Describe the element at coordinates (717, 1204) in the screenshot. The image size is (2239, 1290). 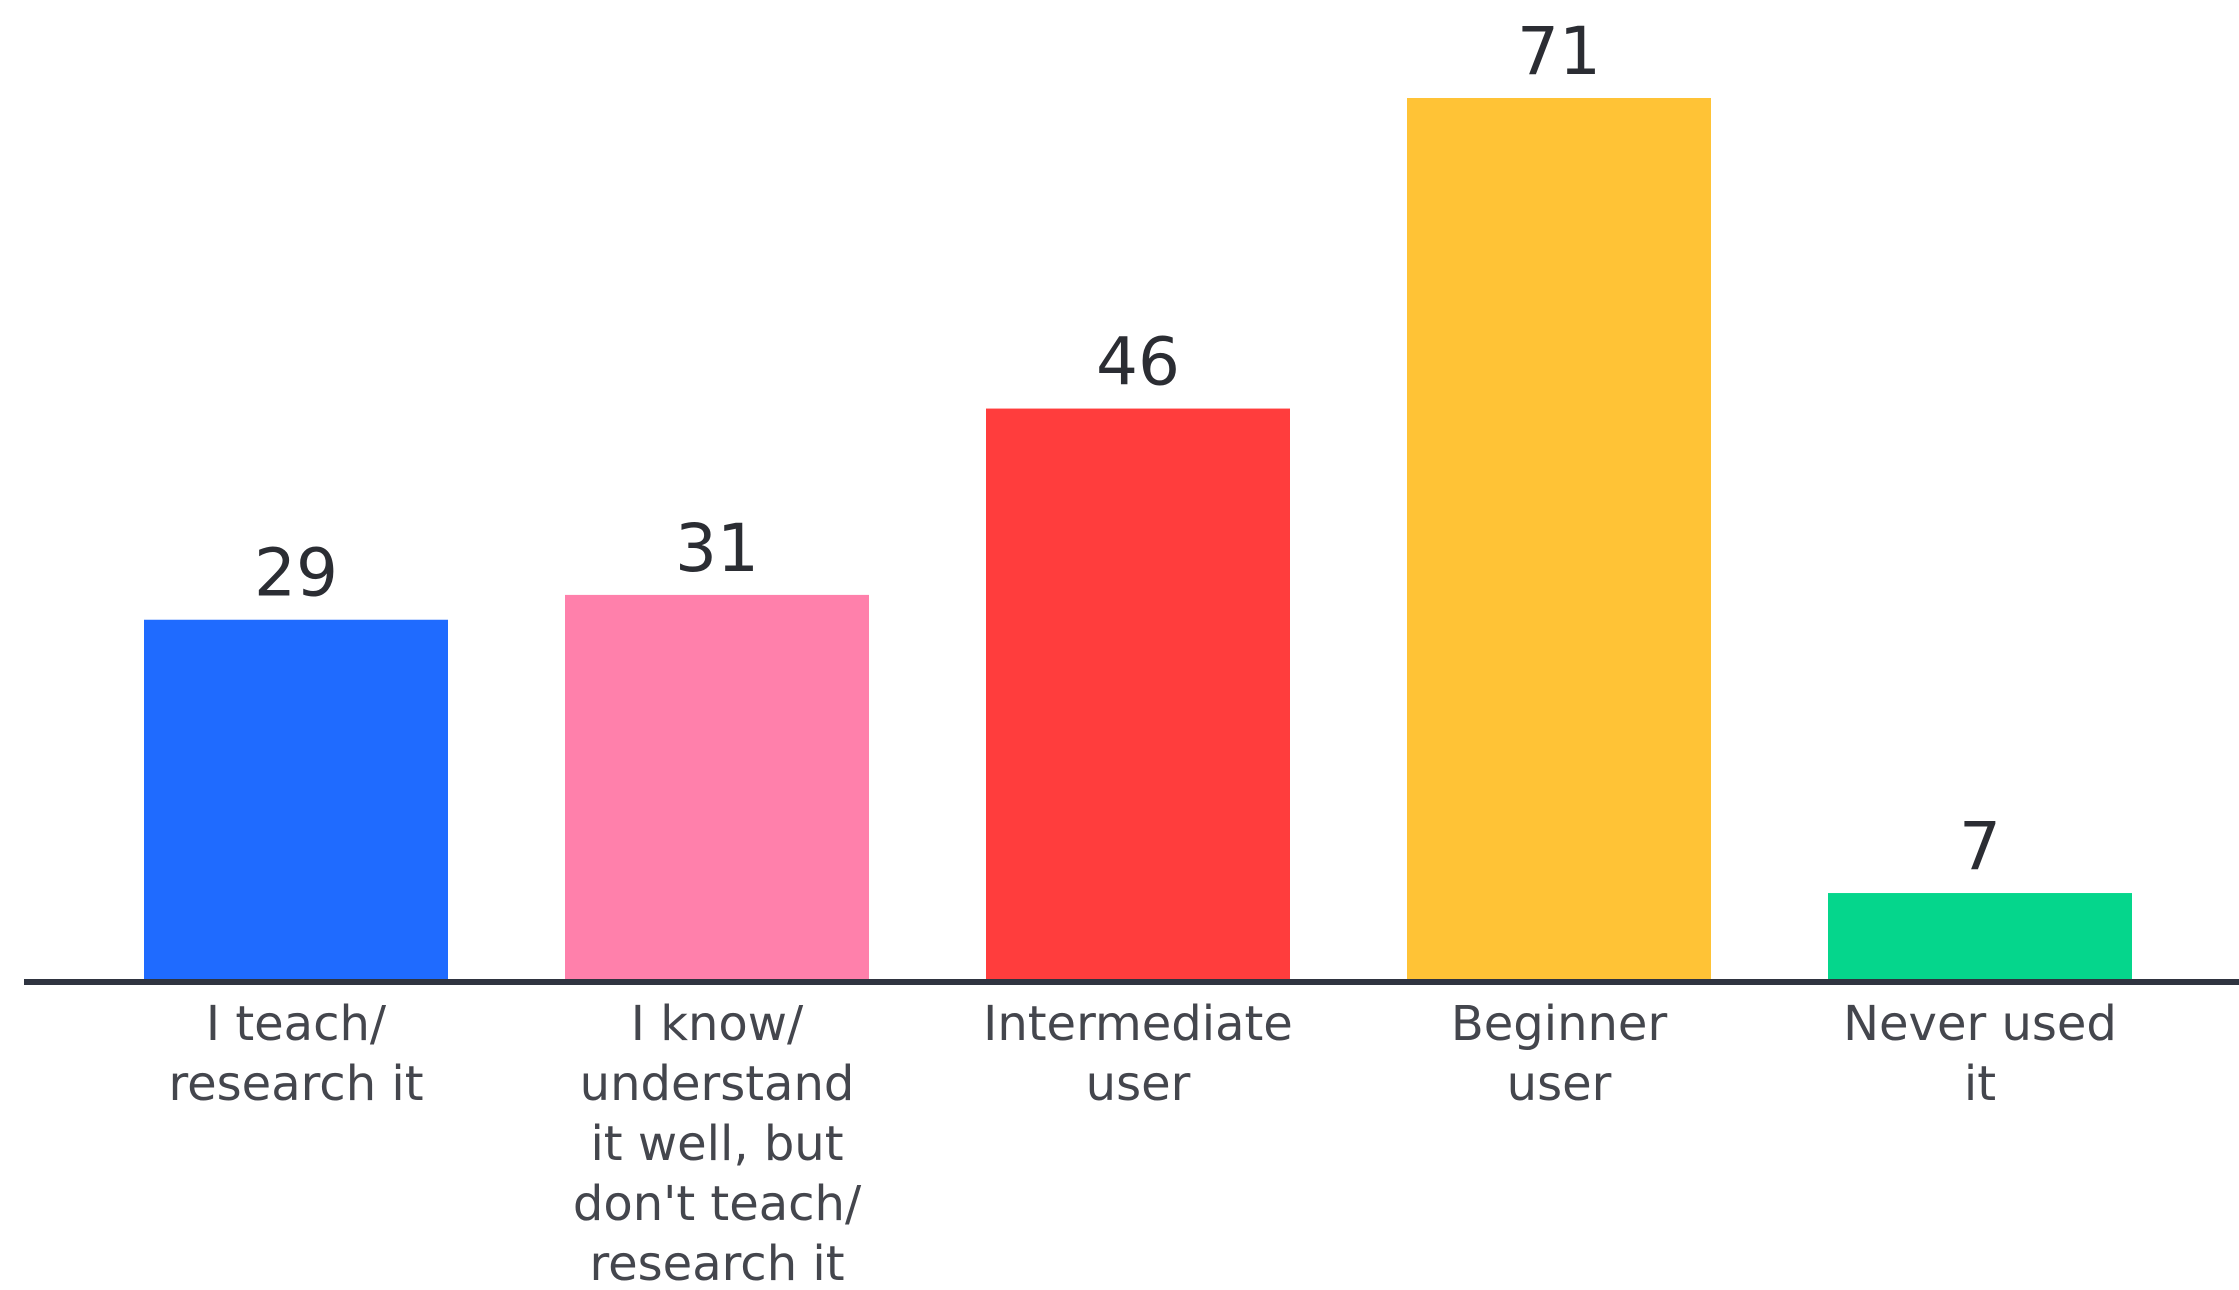
I see `category-label-1-line-3: don't teach/` at that location.